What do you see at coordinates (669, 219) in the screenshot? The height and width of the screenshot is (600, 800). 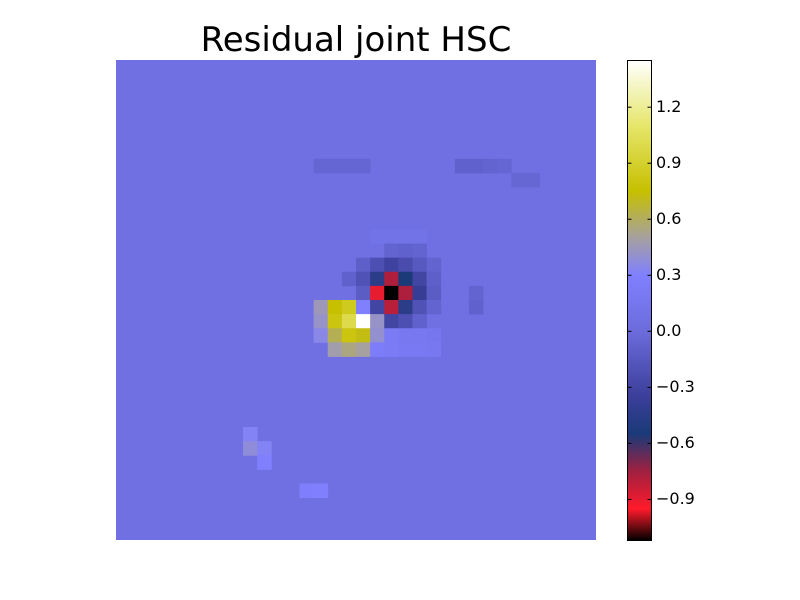 I see `colorbar-tick-label: 0.6` at bounding box center [669, 219].